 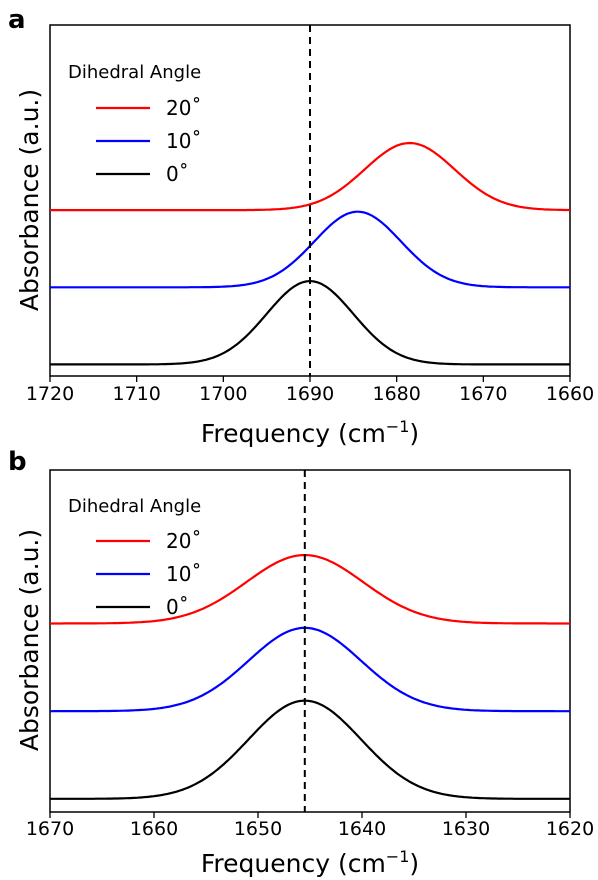 What do you see at coordinates (310, 394) in the screenshot?
I see `x-tick-label-a-3: 1690` at bounding box center [310, 394].